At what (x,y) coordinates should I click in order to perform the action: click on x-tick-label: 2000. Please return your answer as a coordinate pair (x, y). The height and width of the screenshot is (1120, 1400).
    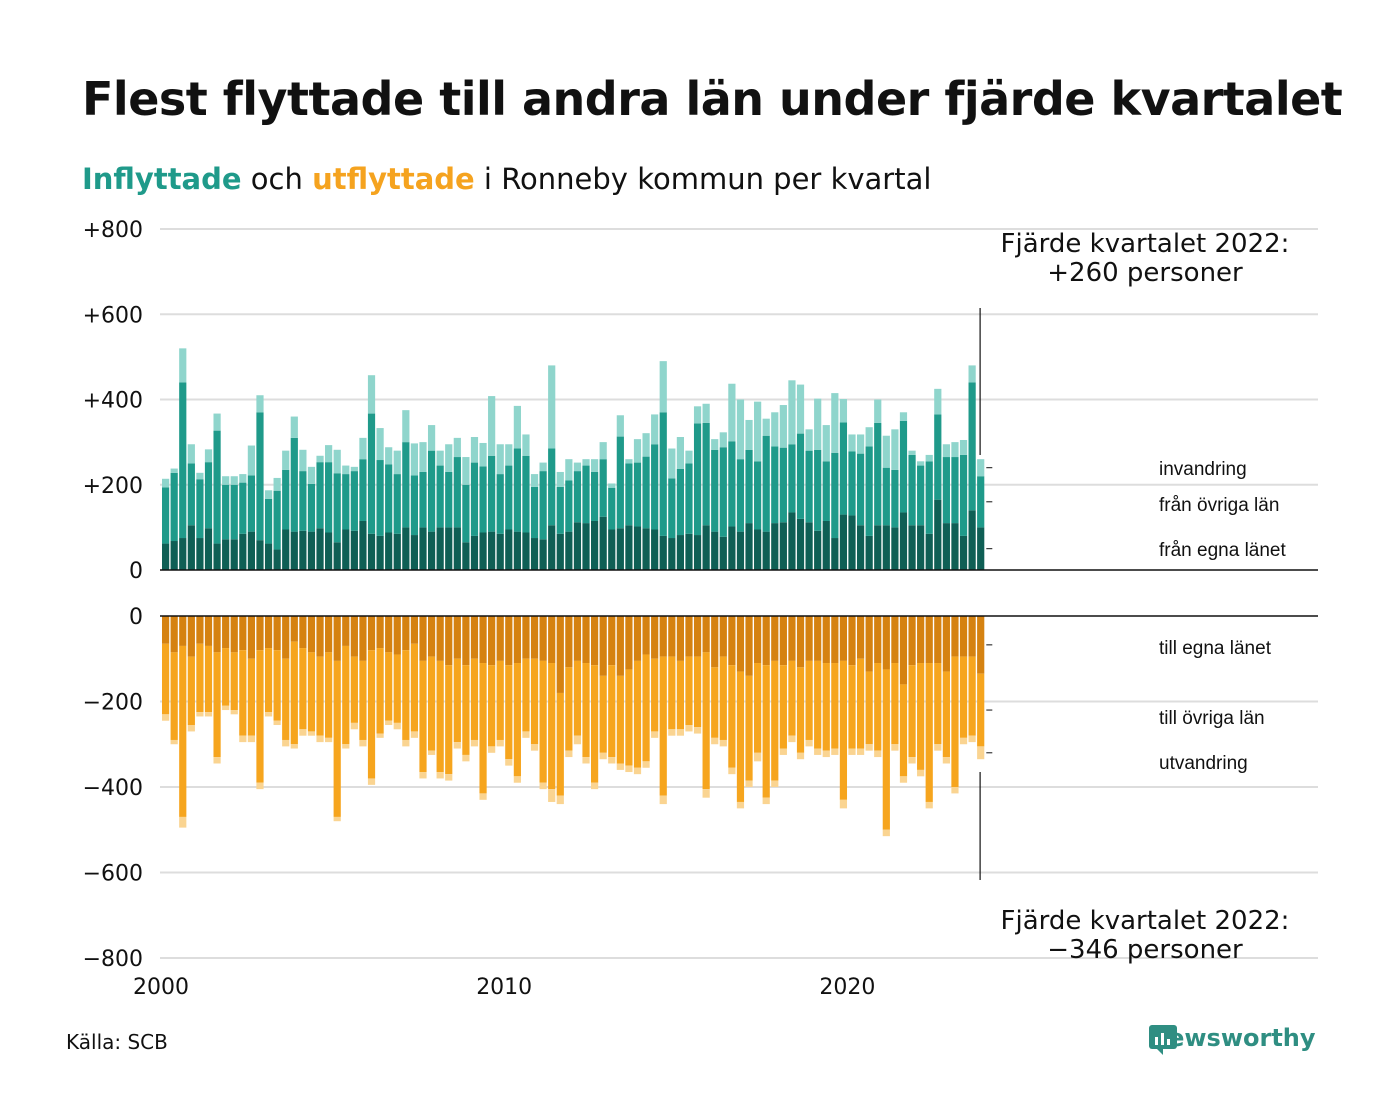
    Looking at the image, I should click on (161, 987).